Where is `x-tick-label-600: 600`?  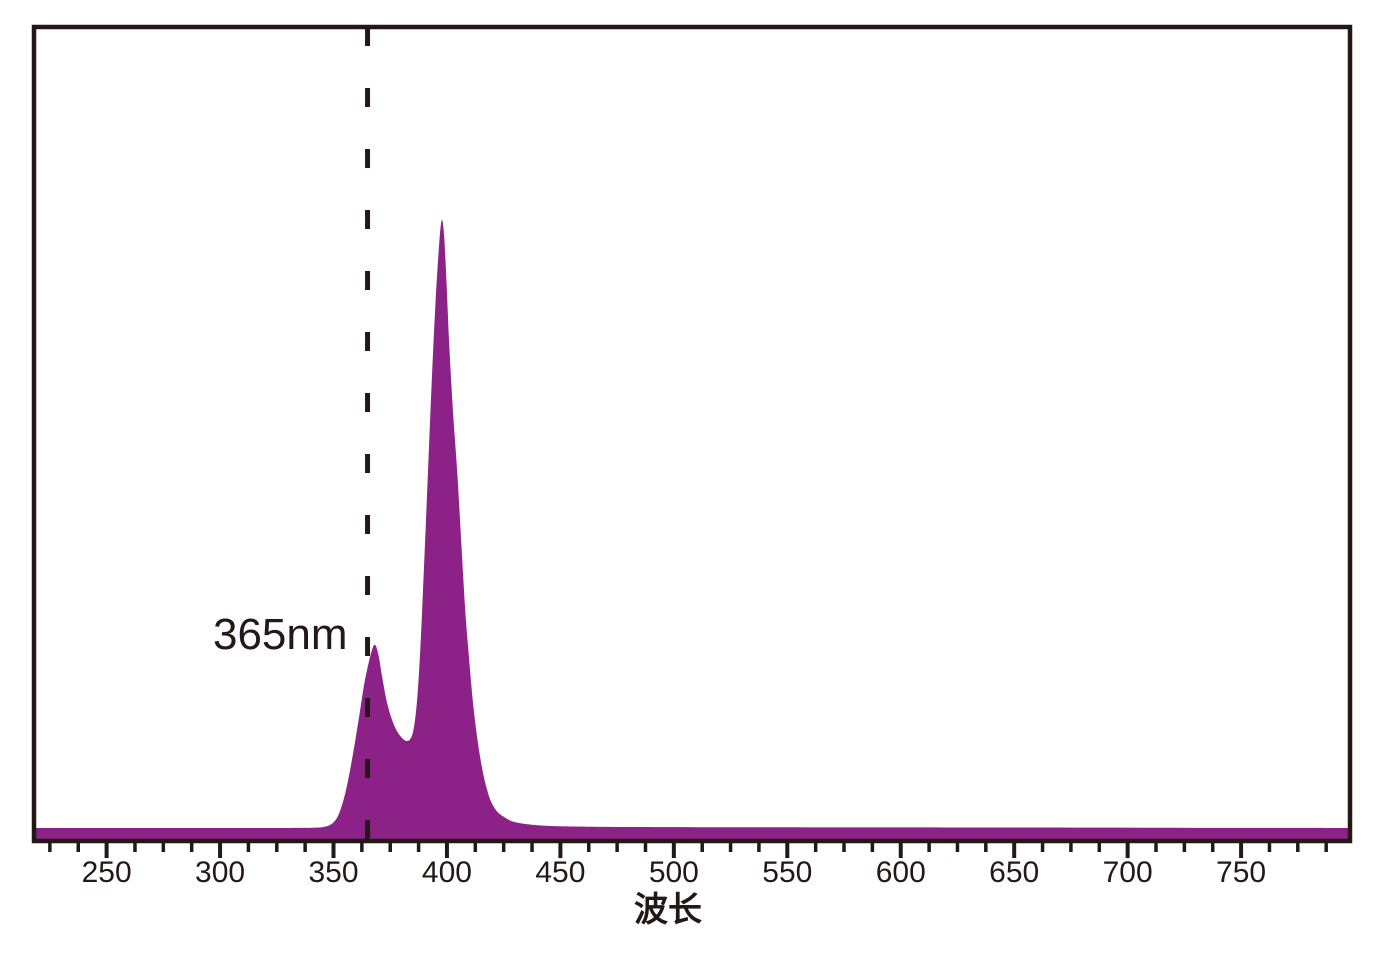 x-tick-label-600: 600 is located at coordinates (901, 872).